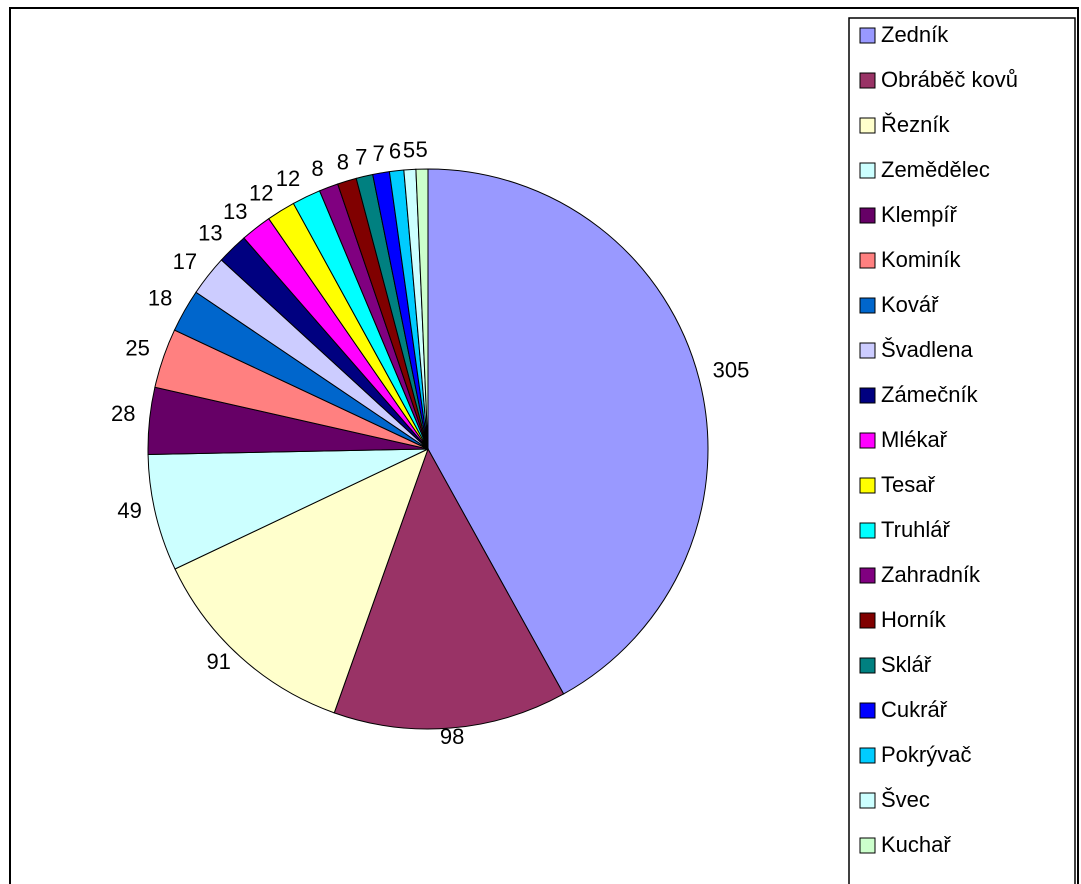 This screenshot has height=884, width=1081. I want to click on data-label: 28, so click(123, 413).